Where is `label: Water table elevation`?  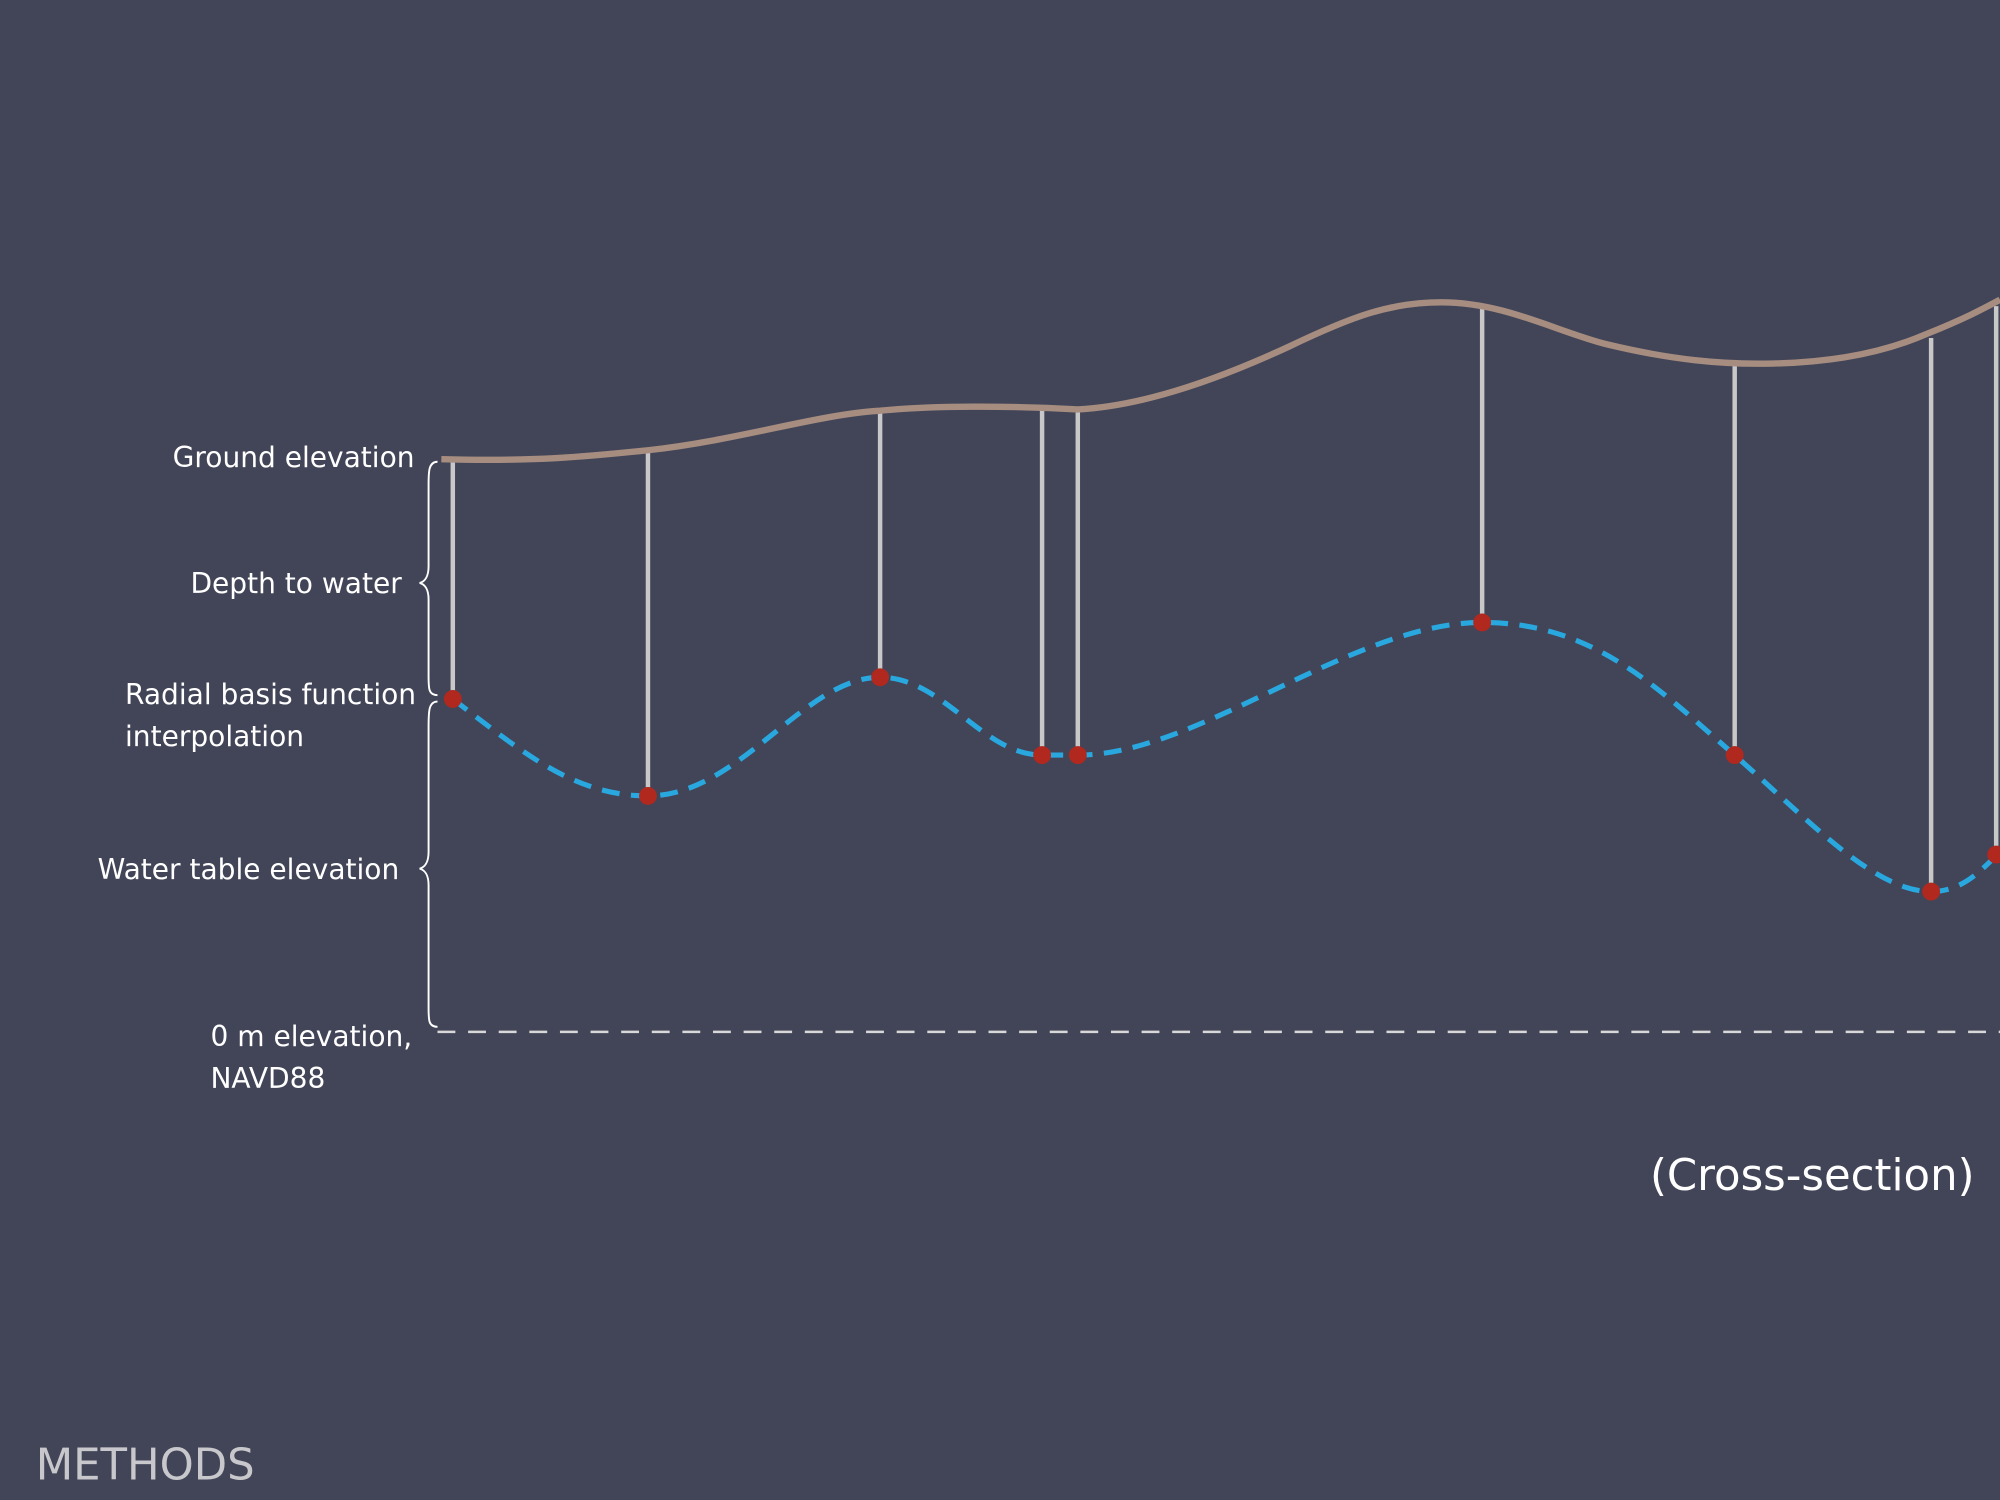 label: Water table elevation is located at coordinates (249, 869).